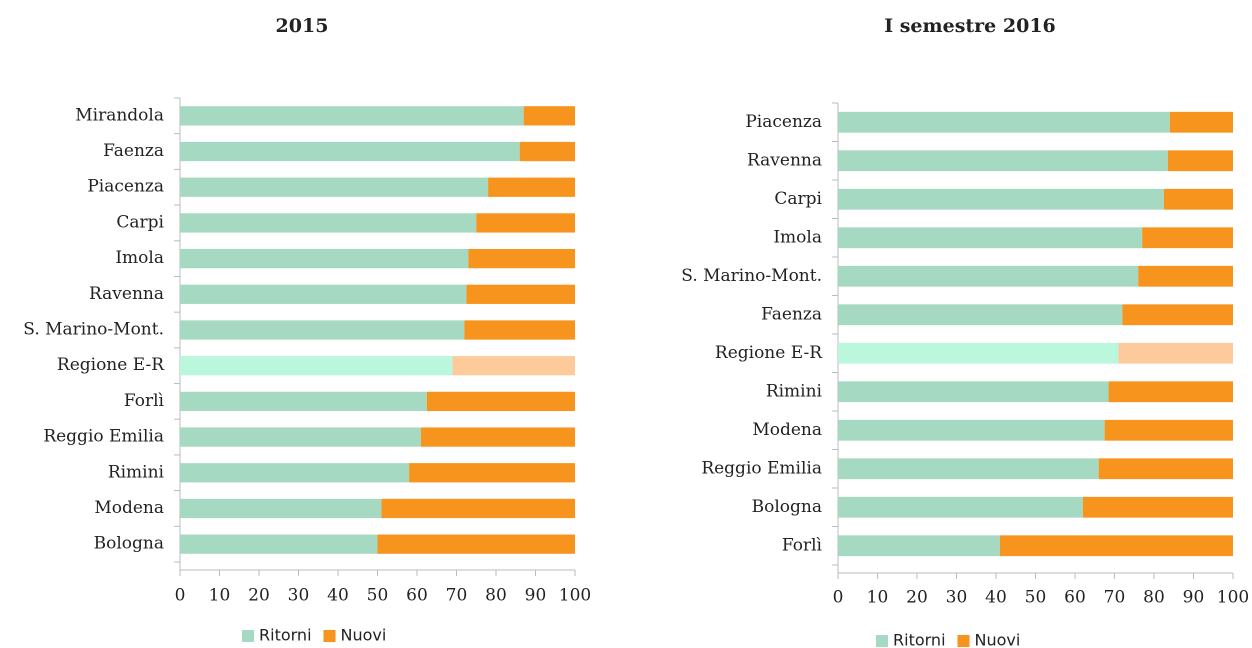 This screenshot has height=648, width=1252. I want to click on chart-title: I semestre 2016, so click(970, 26).